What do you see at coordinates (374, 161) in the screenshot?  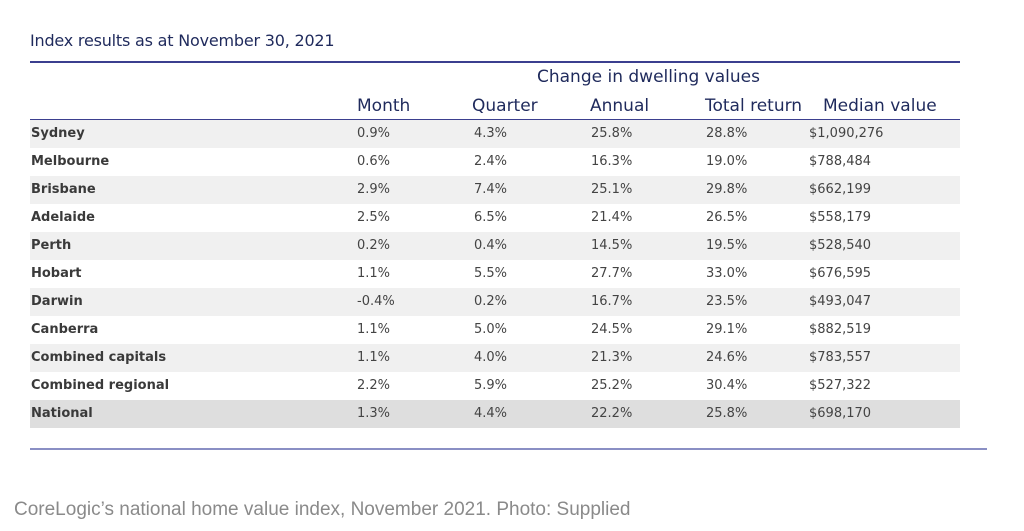 I see `cell-month: 0.6%` at bounding box center [374, 161].